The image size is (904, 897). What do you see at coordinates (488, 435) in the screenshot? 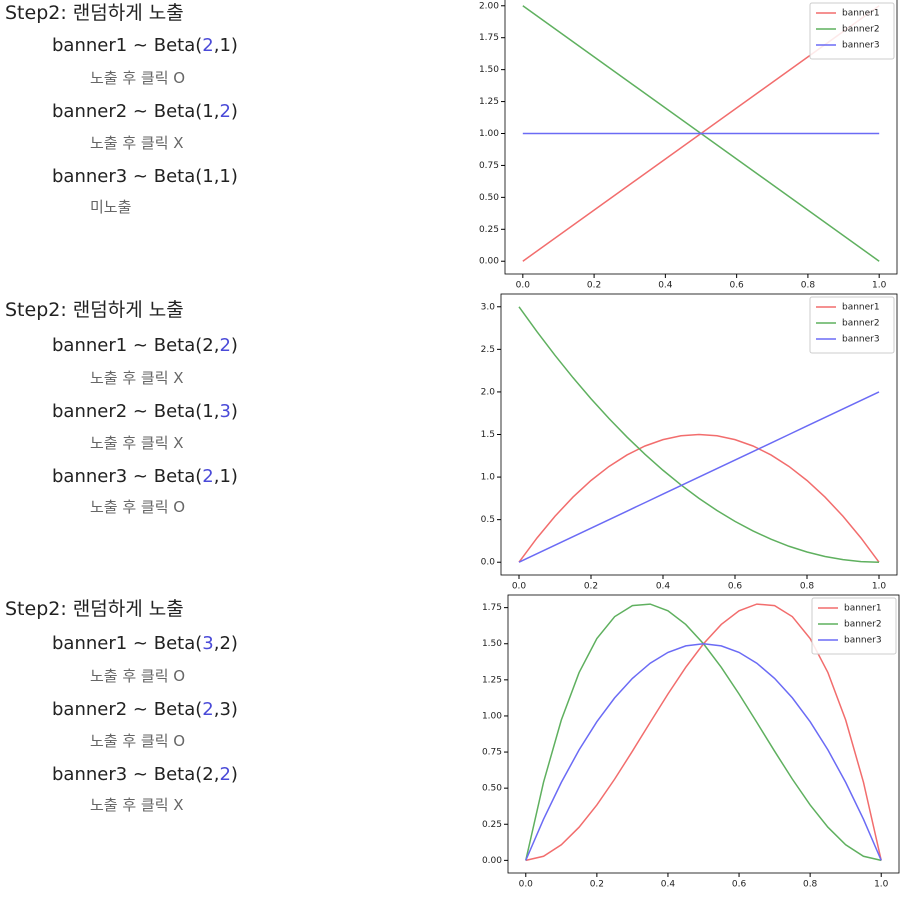
I see `y-tick-label: 1.5` at bounding box center [488, 435].